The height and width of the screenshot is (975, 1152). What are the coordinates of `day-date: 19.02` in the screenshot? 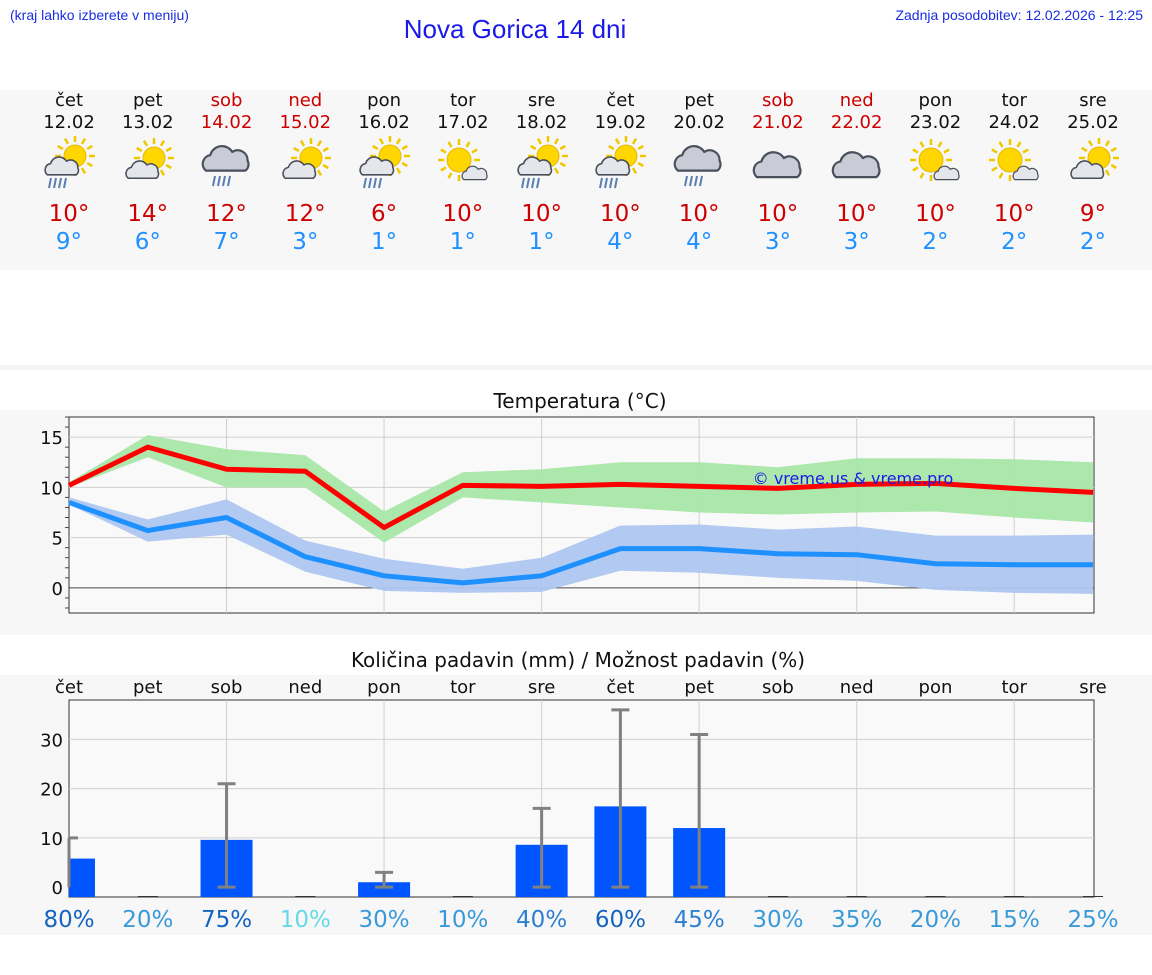 It's located at (620, 122).